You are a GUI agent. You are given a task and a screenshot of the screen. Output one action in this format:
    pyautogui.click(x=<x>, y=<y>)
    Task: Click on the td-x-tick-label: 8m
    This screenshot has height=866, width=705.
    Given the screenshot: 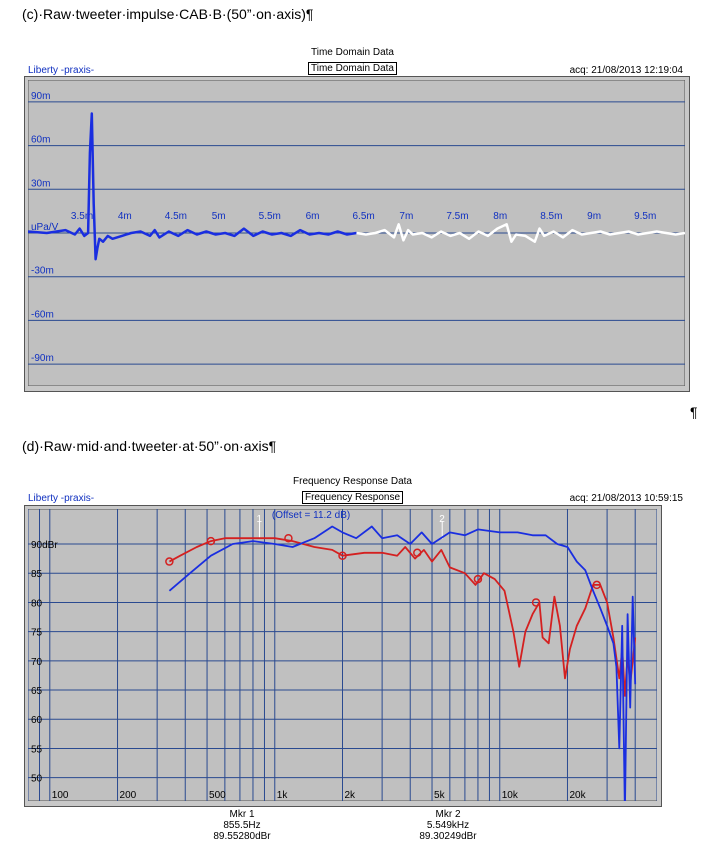 What is the action you would take?
    pyautogui.click(x=500, y=216)
    